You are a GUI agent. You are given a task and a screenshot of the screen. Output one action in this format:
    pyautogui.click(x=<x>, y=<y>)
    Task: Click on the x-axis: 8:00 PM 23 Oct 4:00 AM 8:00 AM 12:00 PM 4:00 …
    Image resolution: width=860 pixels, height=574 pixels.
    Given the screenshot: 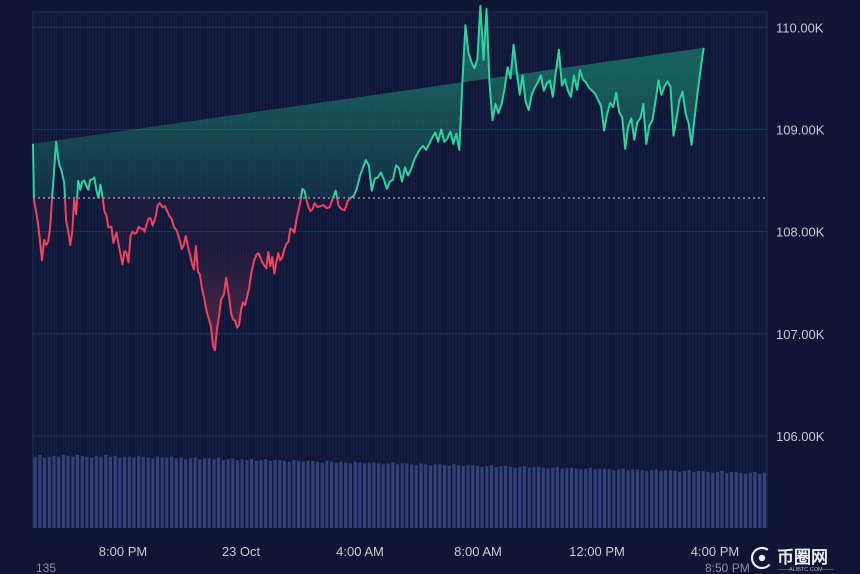 What is the action you would take?
    pyautogui.click(x=419, y=551)
    